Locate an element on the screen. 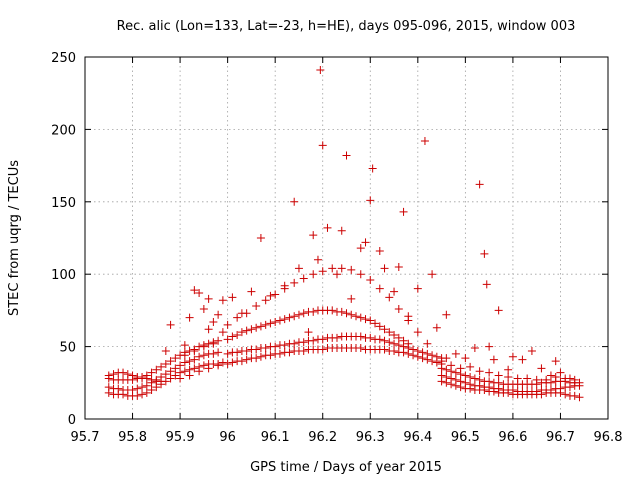  y-tick-label: 200 is located at coordinates (63, 130).